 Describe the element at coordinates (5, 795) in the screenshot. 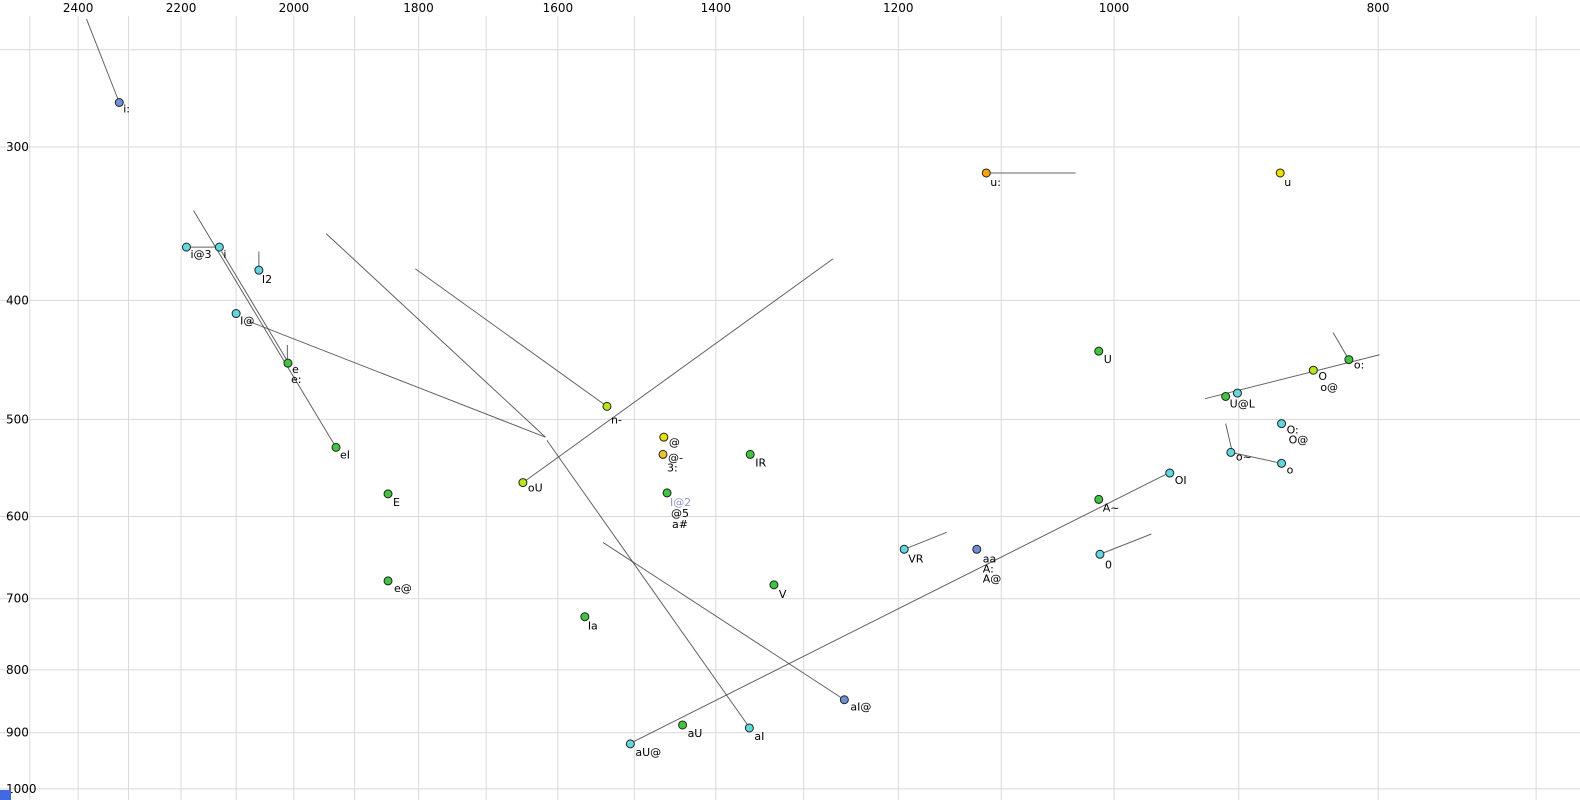

I see `corner-marker` at that location.